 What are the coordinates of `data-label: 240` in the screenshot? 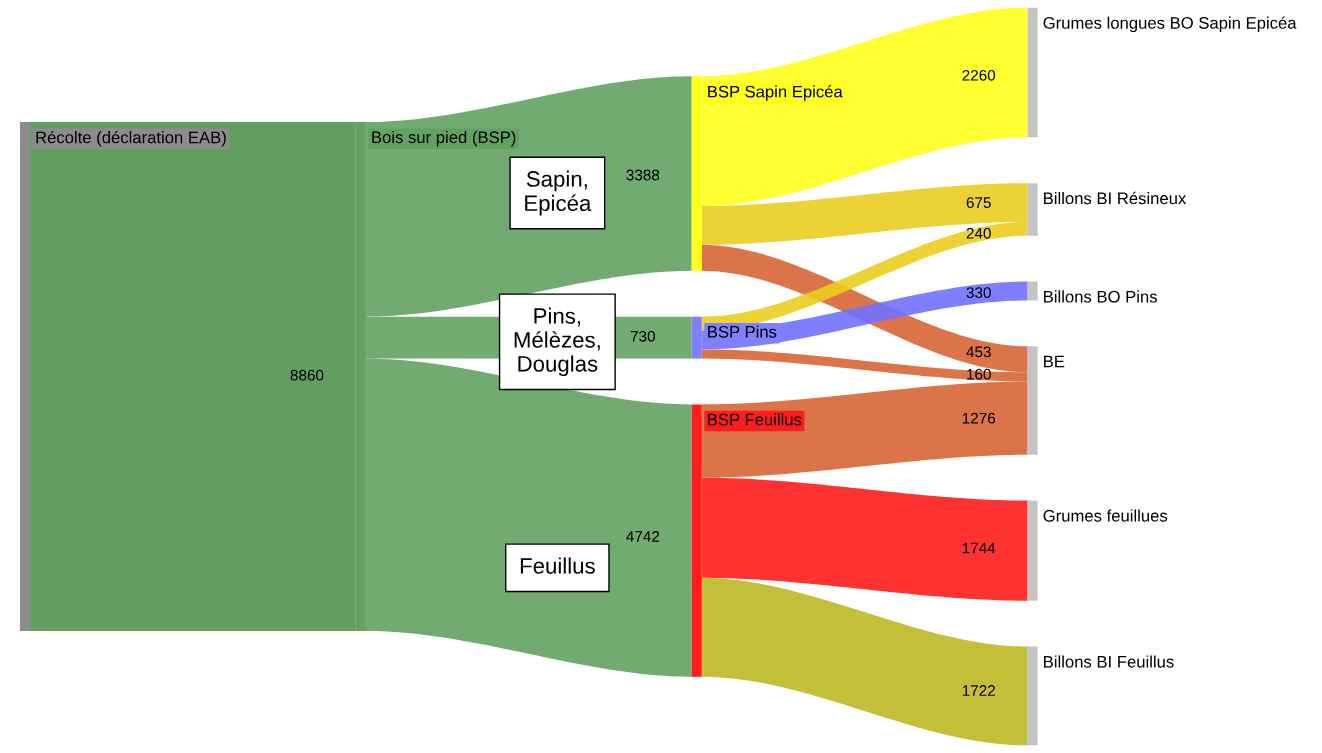 It's located at (978, 233).